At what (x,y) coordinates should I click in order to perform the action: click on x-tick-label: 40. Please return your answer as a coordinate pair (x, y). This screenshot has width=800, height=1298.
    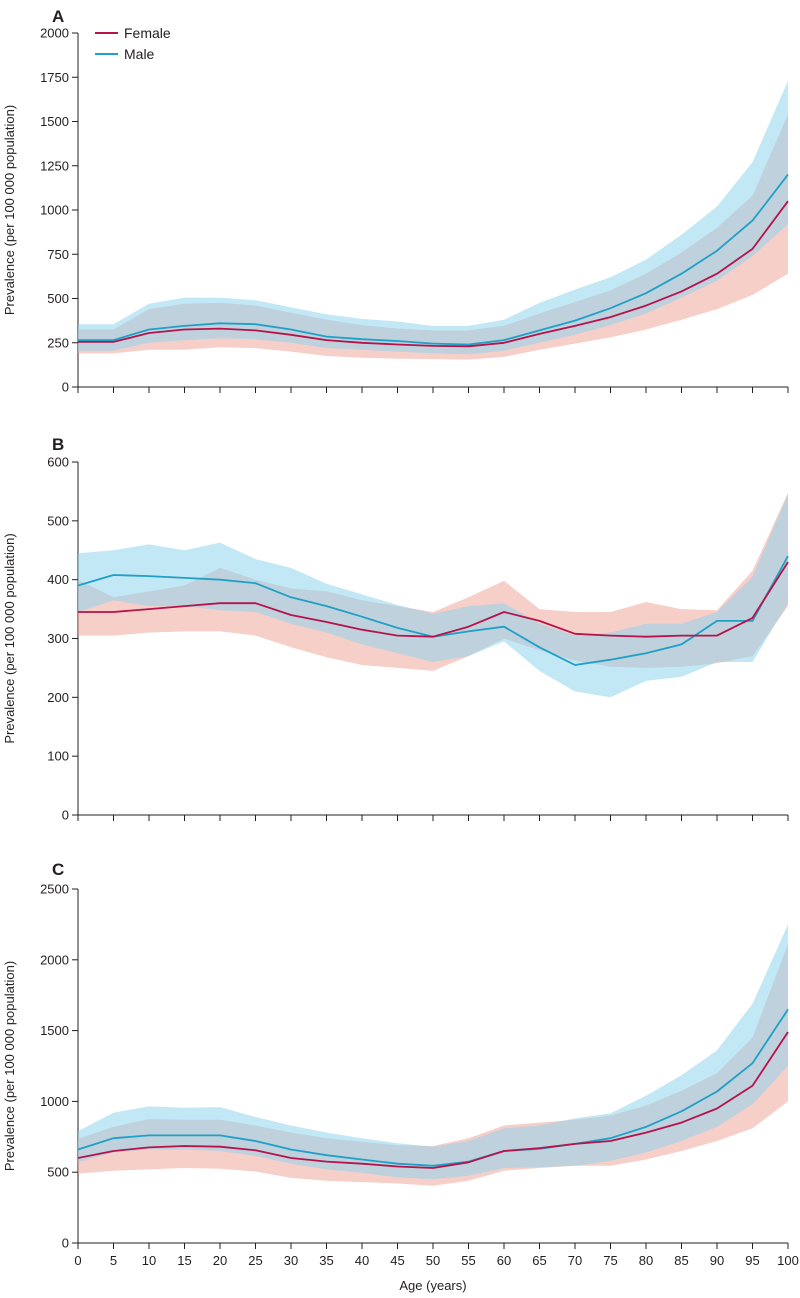
    Looking at the image, I should click on (362, 1260).